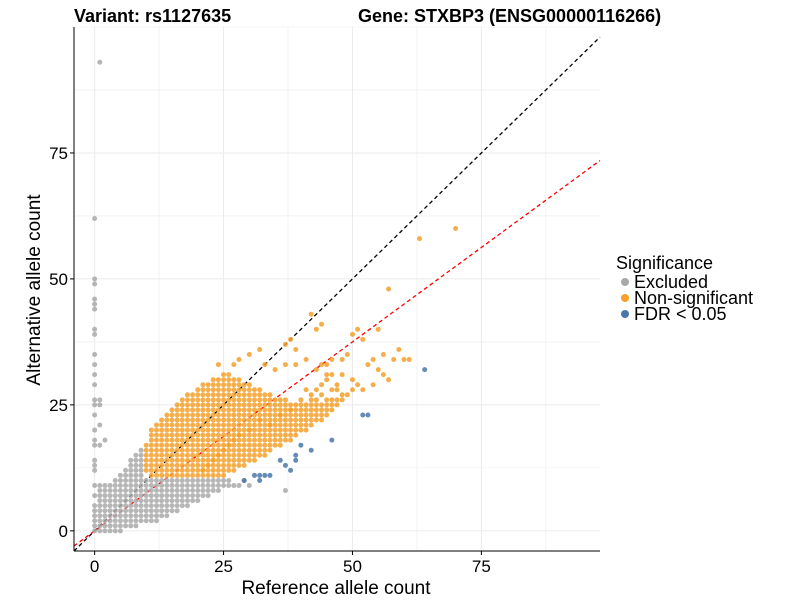 This screenshot has height=600, width=800. I want to click on y-tick-label: 25, so click(58, 405).